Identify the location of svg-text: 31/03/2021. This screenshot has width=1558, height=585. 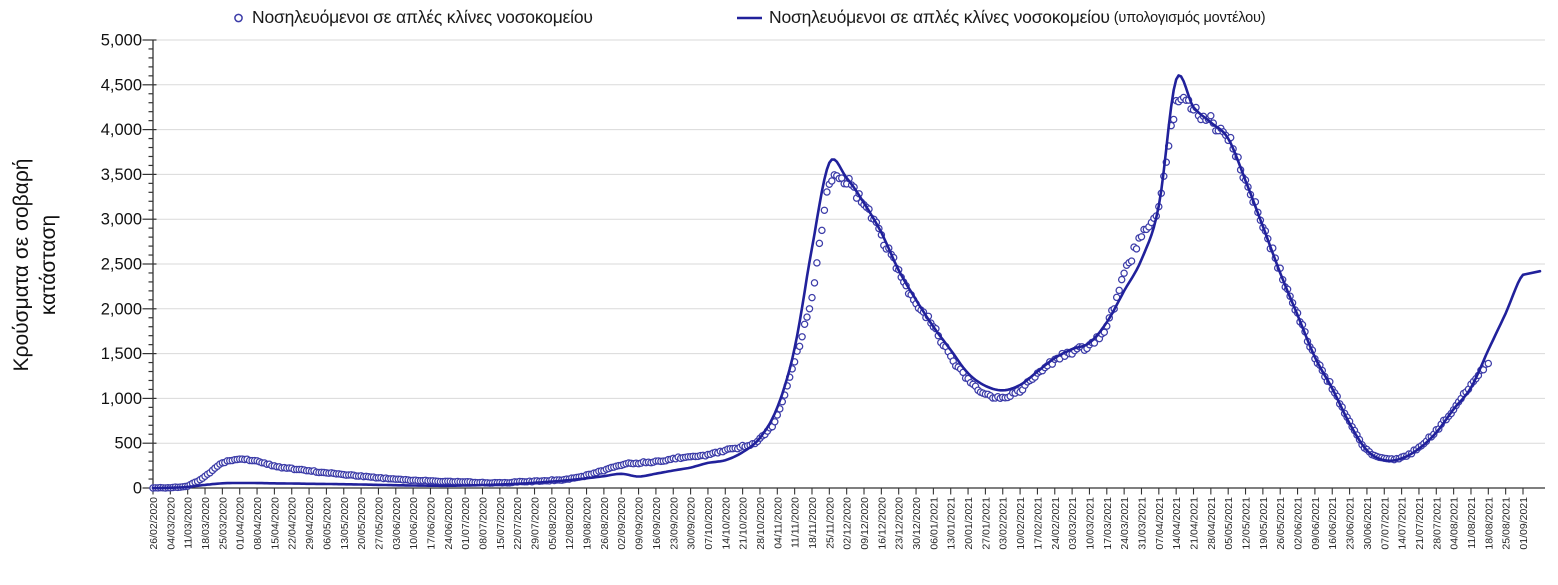
(1142, 523).